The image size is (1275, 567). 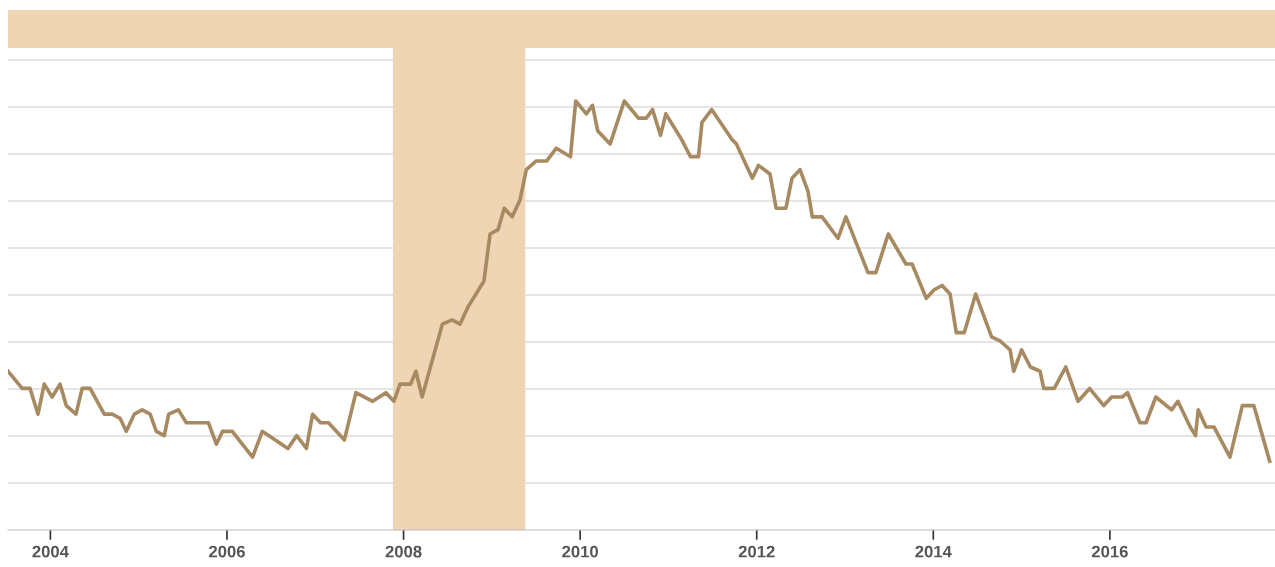 What do you see at coordinates (227, 551) in the screenshot?
I see `x-tick-label: 2006` at bounding box center [227, 551].